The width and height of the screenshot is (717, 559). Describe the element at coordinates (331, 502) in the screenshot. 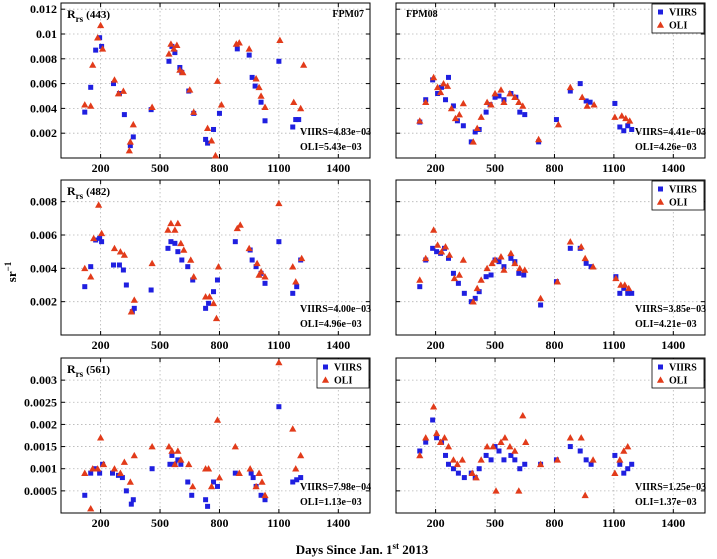

I see `rmse-annotation: OLI=1.13e−03` at that location.